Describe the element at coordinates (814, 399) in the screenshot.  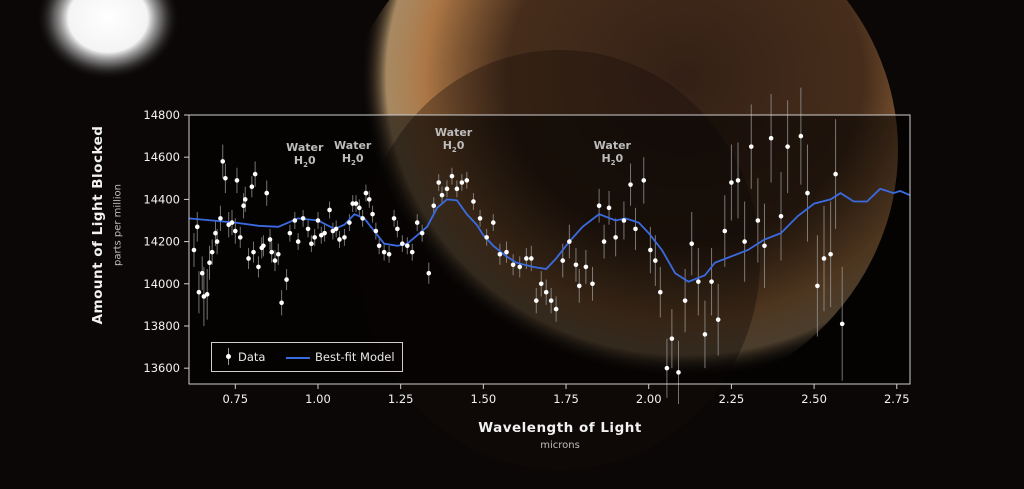
I see `x-tick-label: 2.50` at that location.